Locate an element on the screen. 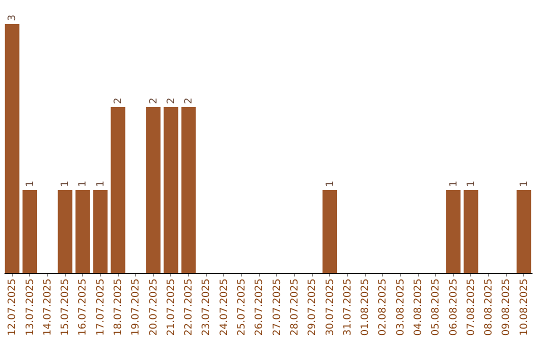 This screenshot has height=340, width=540. x-tick-label: 09.08.2025 is located at coordinates (506, 307).